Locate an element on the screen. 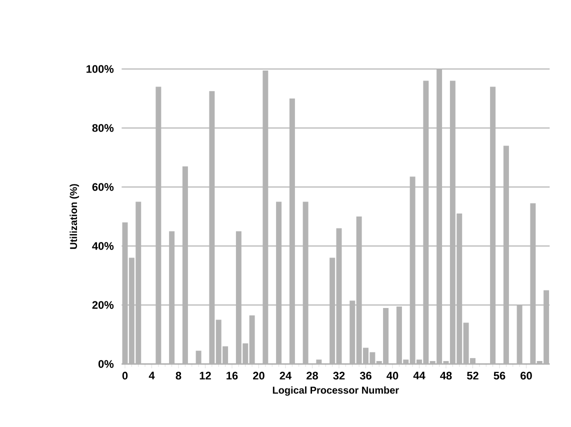 The image size is (571, 427). x-tick-label: 20 is located at coordinates (258, 376).